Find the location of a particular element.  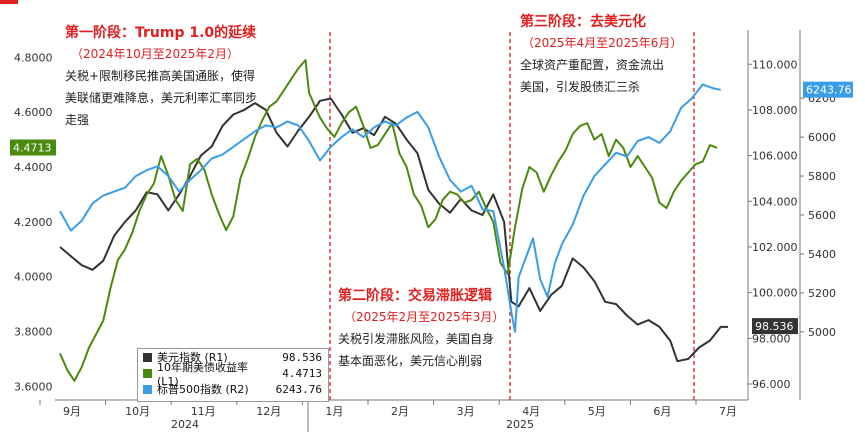

phase1-line: 关税+限制移民推高美国通胀，使得 is located at coordinates (160, 76).